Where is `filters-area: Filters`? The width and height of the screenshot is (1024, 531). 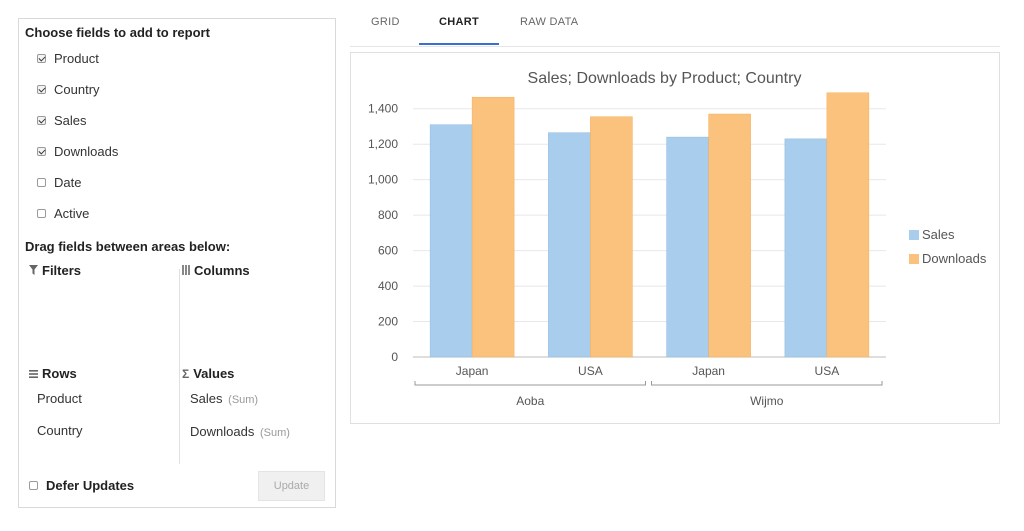 filters-area: Filters is located at coordinates (55, 270).